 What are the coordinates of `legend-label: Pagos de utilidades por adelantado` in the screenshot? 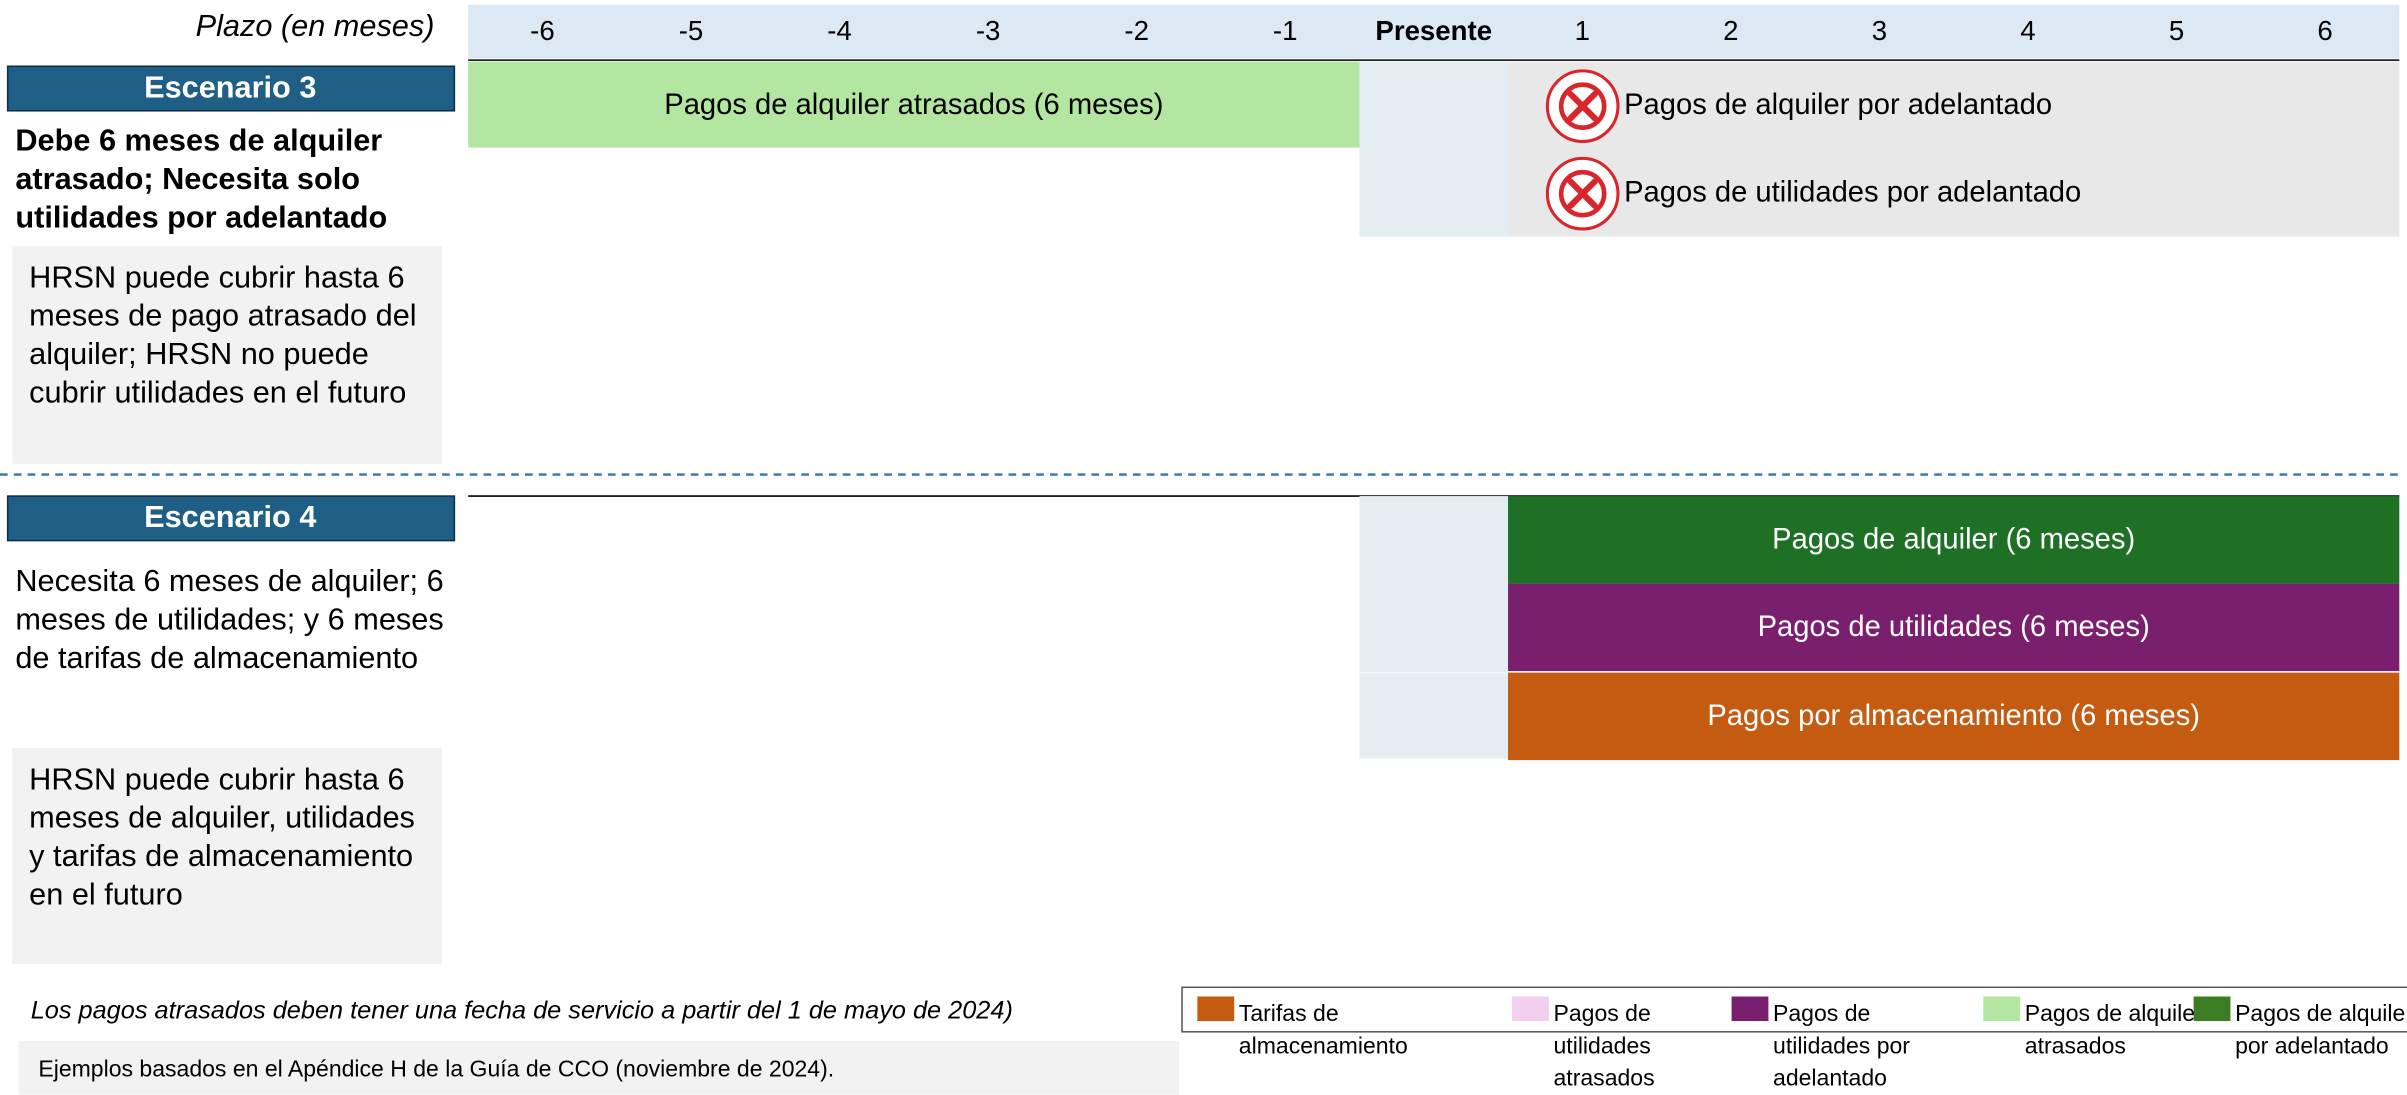 It's located at (1841, 1046).